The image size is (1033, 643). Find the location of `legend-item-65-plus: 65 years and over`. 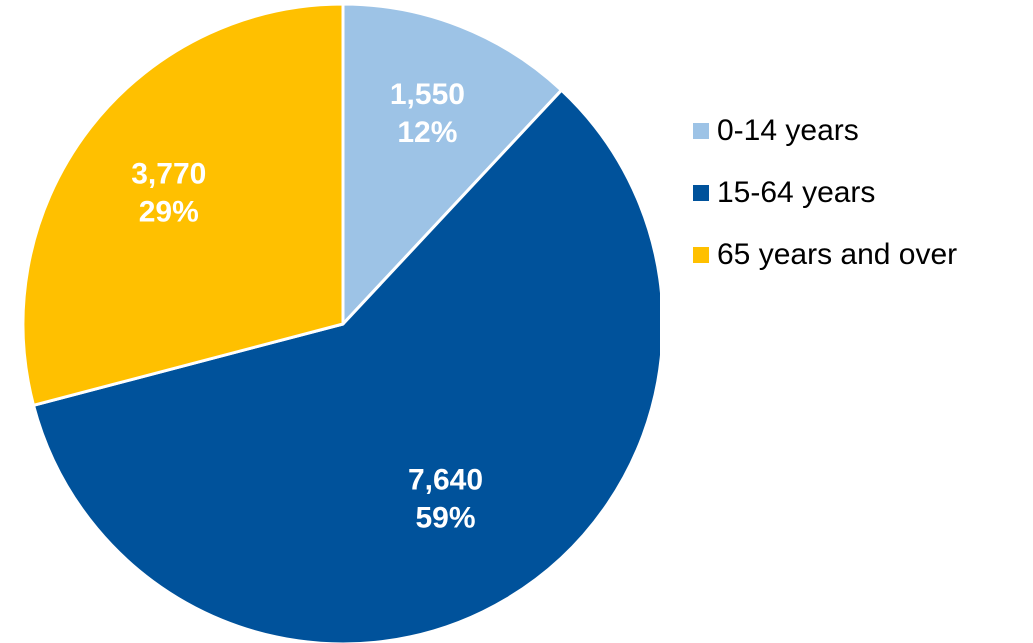

legend-item-65-plus: 65 years and over is located at coordinates (825, 255).